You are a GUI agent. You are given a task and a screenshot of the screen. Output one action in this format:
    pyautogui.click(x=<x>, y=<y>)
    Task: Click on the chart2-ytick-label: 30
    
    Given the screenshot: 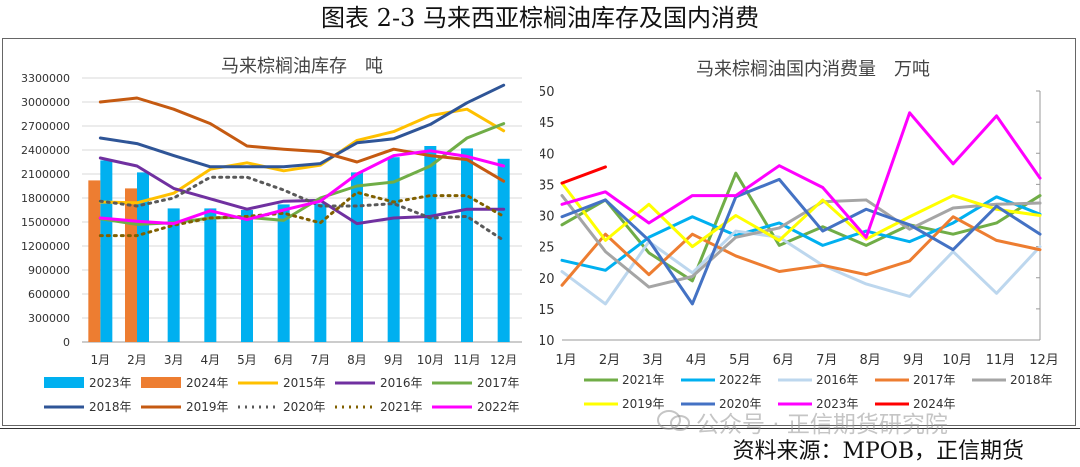 What is the action you would take?
    pyautogui.click(x=547, y=217)
    